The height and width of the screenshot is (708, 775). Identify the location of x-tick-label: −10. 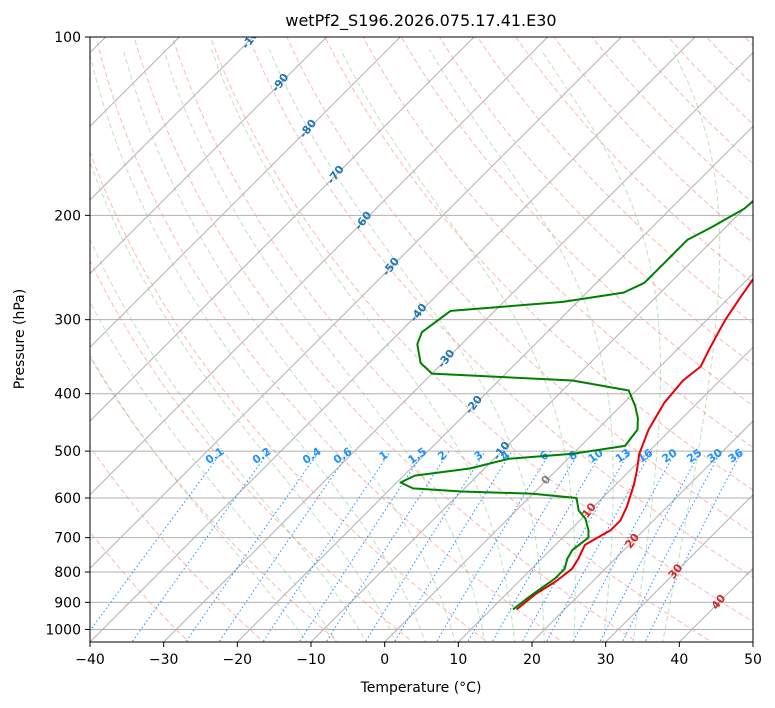
(311, 660).